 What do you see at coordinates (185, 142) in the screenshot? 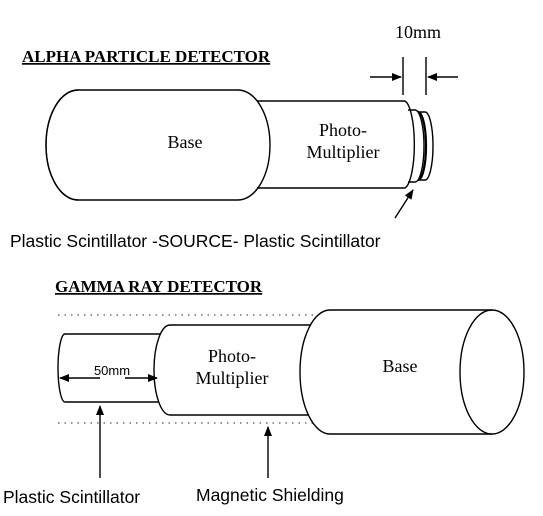
I see `alpha-base-label: Base` at bounding box center [185, 142].